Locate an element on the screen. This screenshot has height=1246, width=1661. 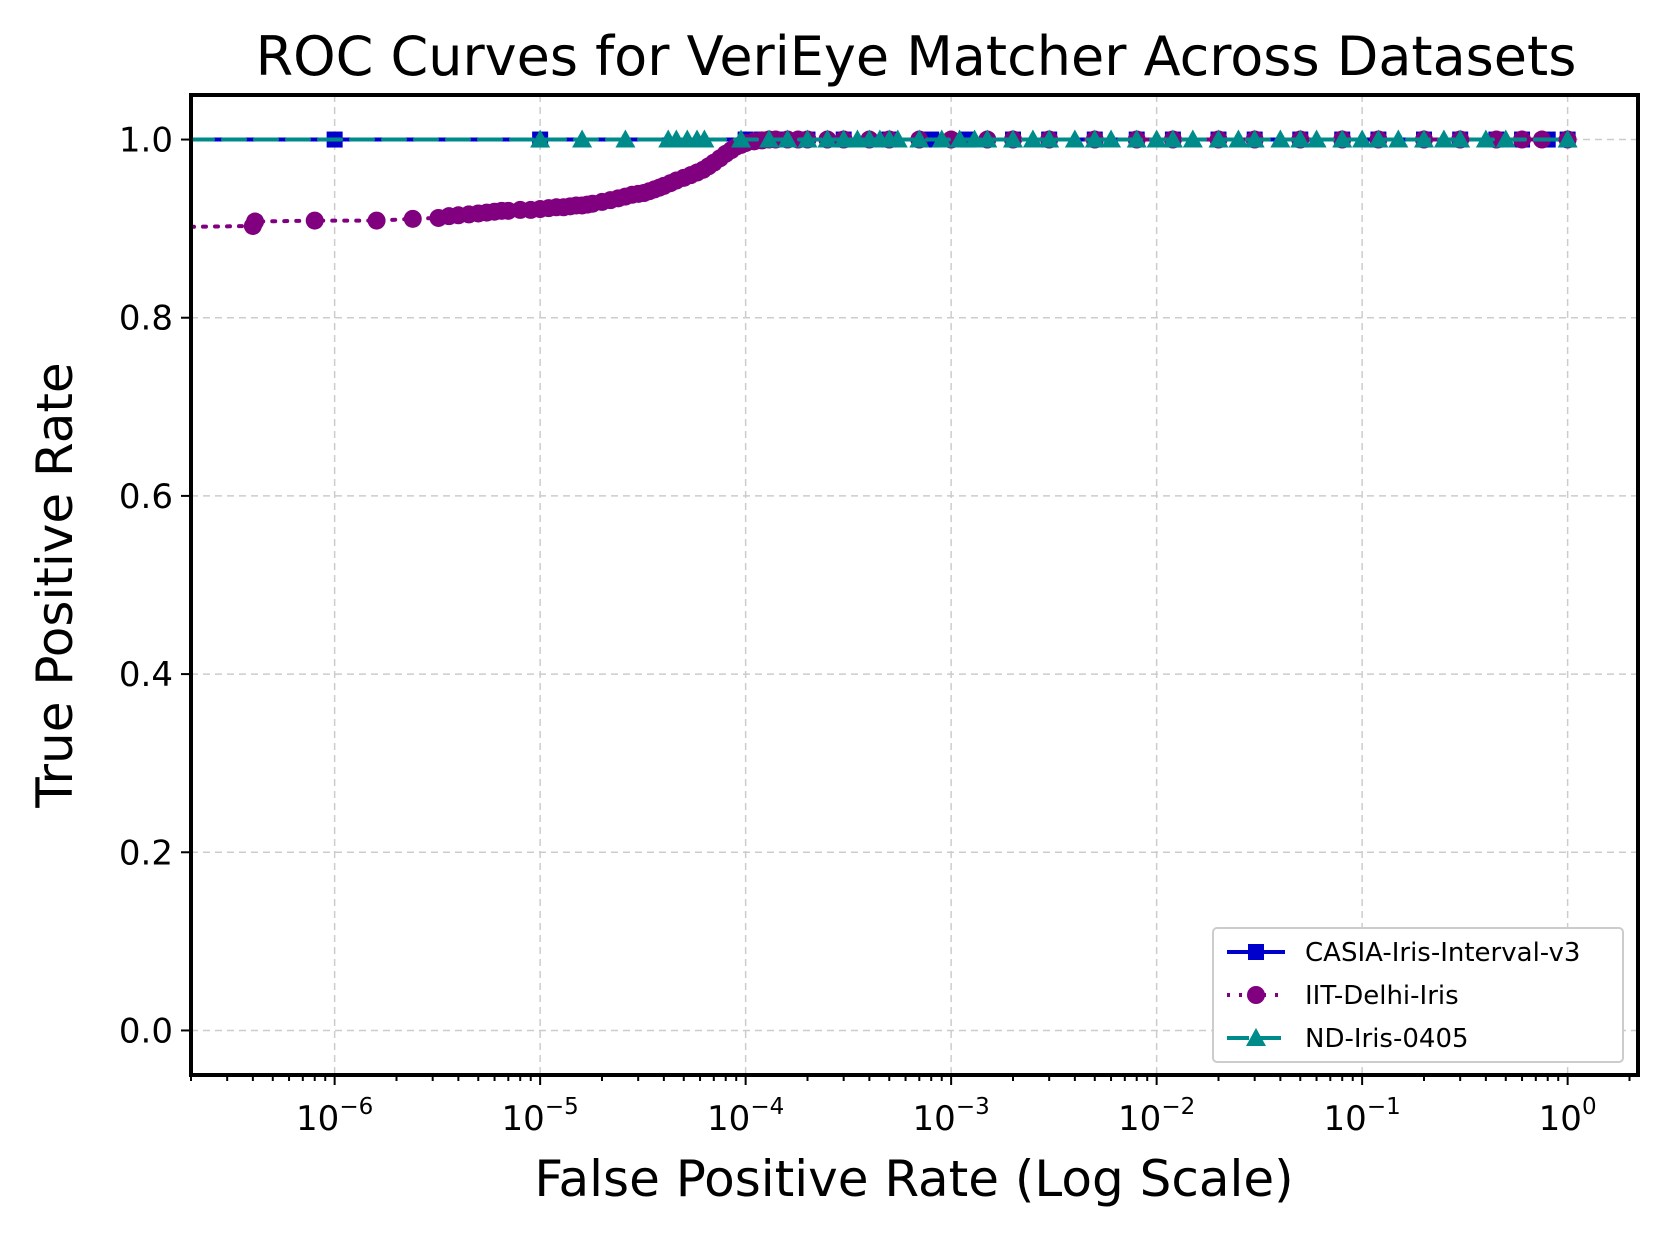
x-tick-exponent: −2 is located at coordinates (1178, 1107).